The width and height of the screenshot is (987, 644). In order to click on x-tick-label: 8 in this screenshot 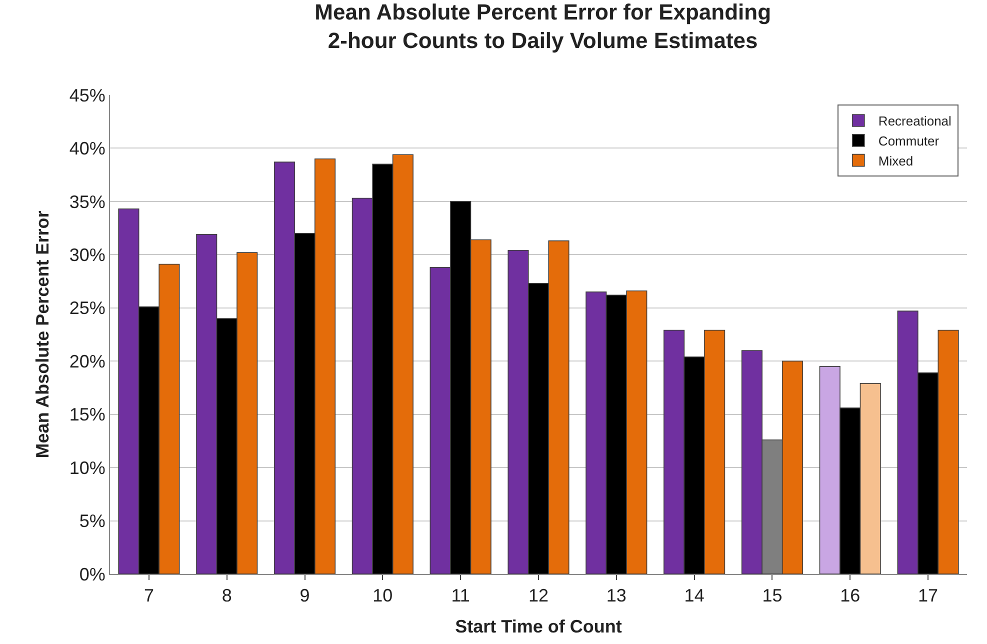, I will do `click(227, 596)`.